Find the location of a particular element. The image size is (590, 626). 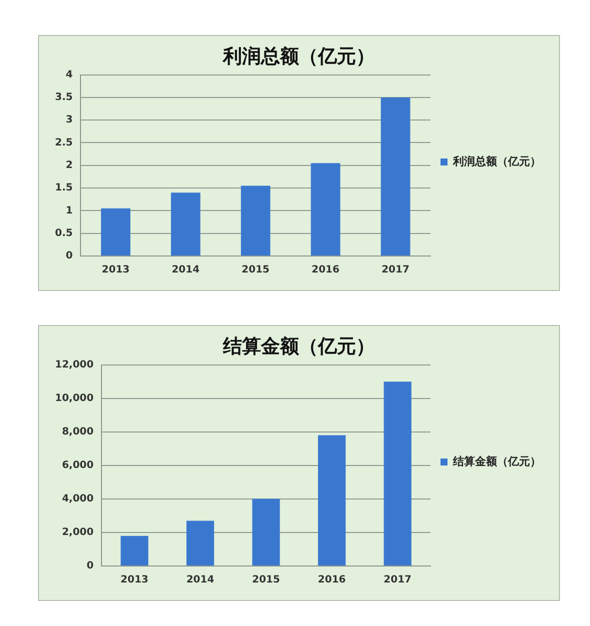

y-tick-label: 6,000 is located at coordinates (78, 465).